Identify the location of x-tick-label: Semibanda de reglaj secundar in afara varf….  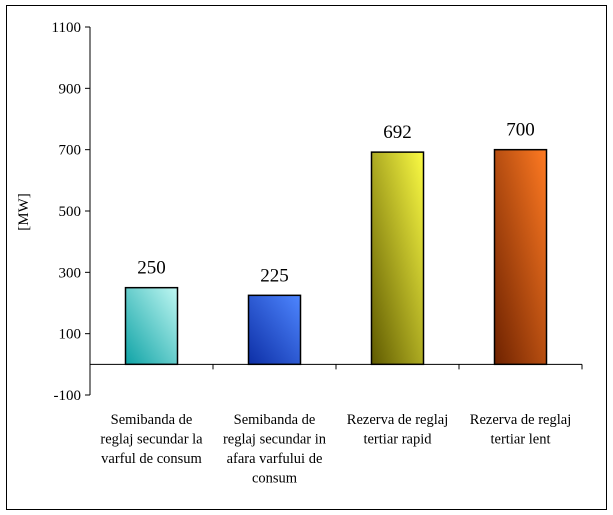
(275, 449).